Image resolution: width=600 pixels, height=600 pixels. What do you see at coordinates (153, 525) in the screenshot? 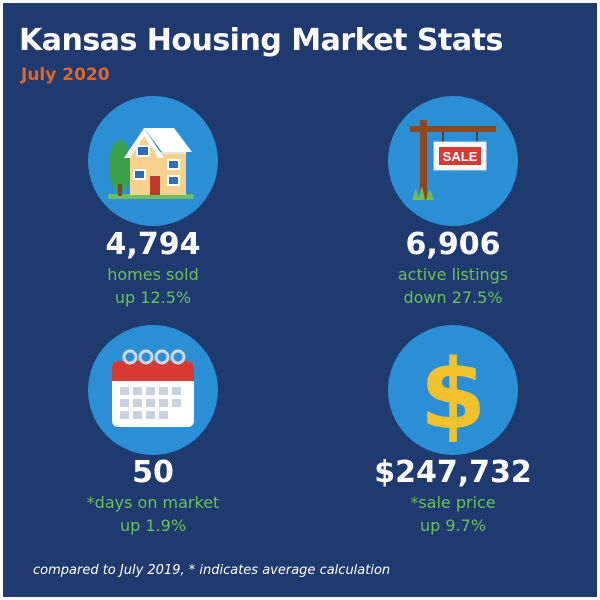
I see `days-on-market-change: up 1.9%` at bounding box center [153, 525].